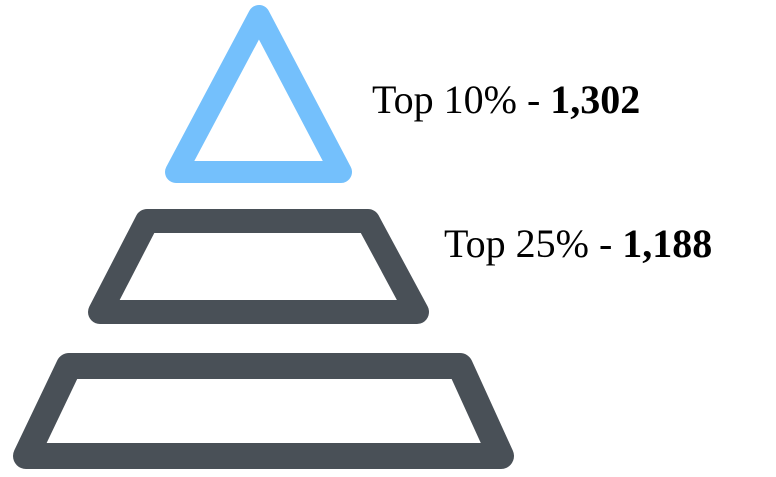  I want to click on tier-label-text: Top 10%, so click(444, 99).